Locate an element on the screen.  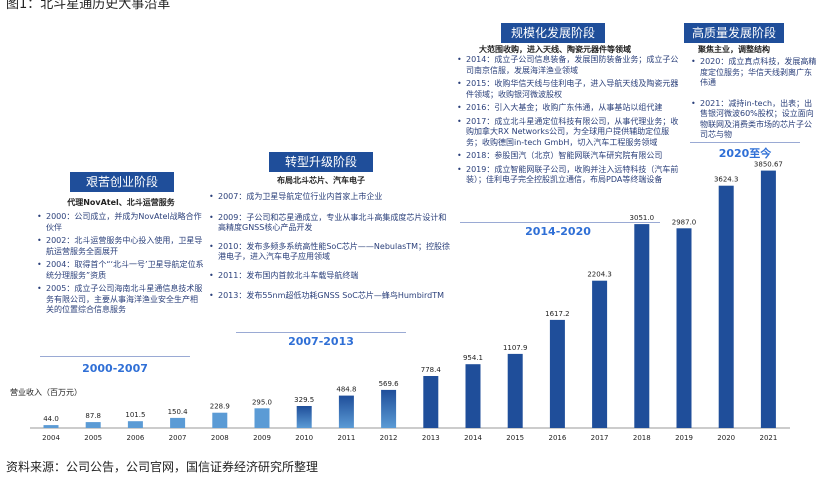
phase-1-period-line is located at coordinates (115, 356).